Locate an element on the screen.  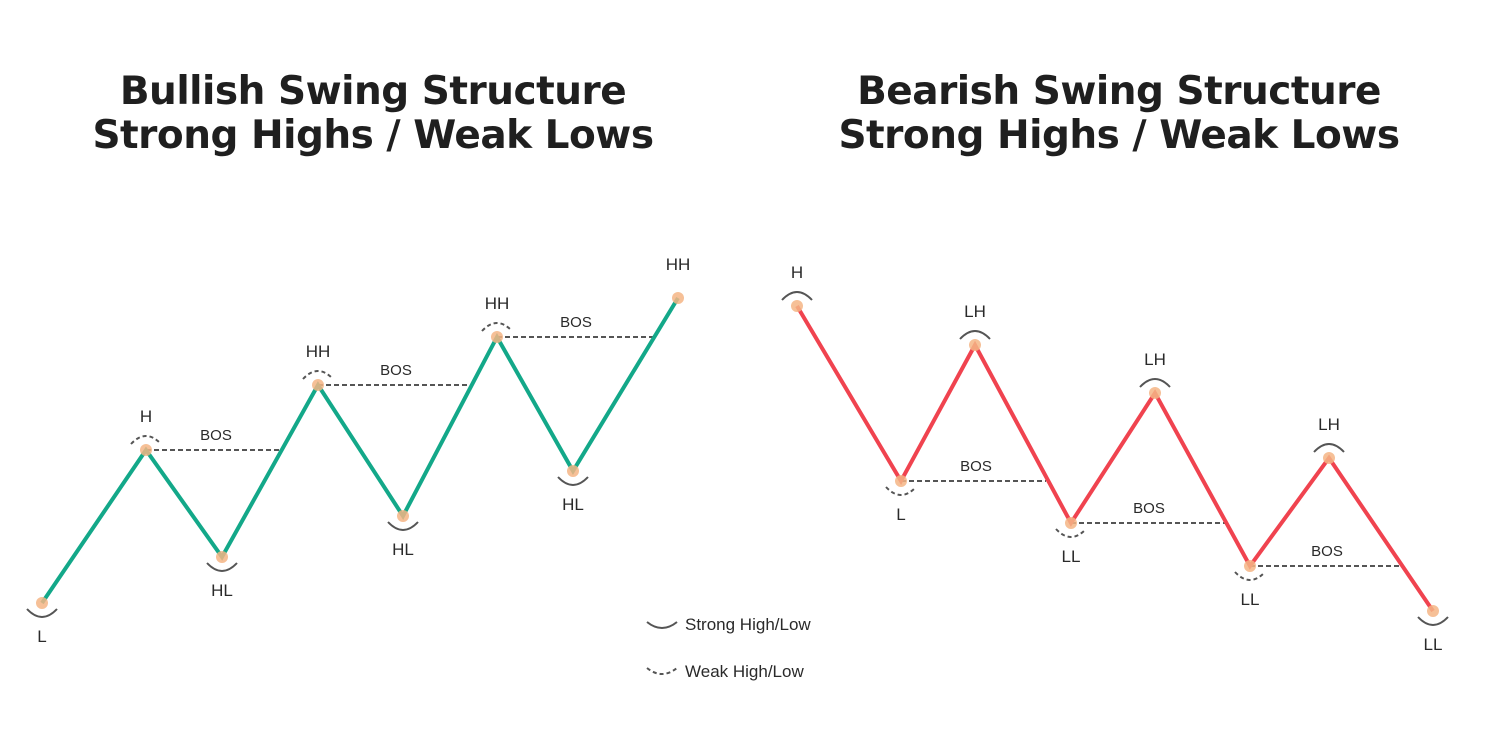
legend-weak-label: Weak High/Low is located at coordinates (744, 671).